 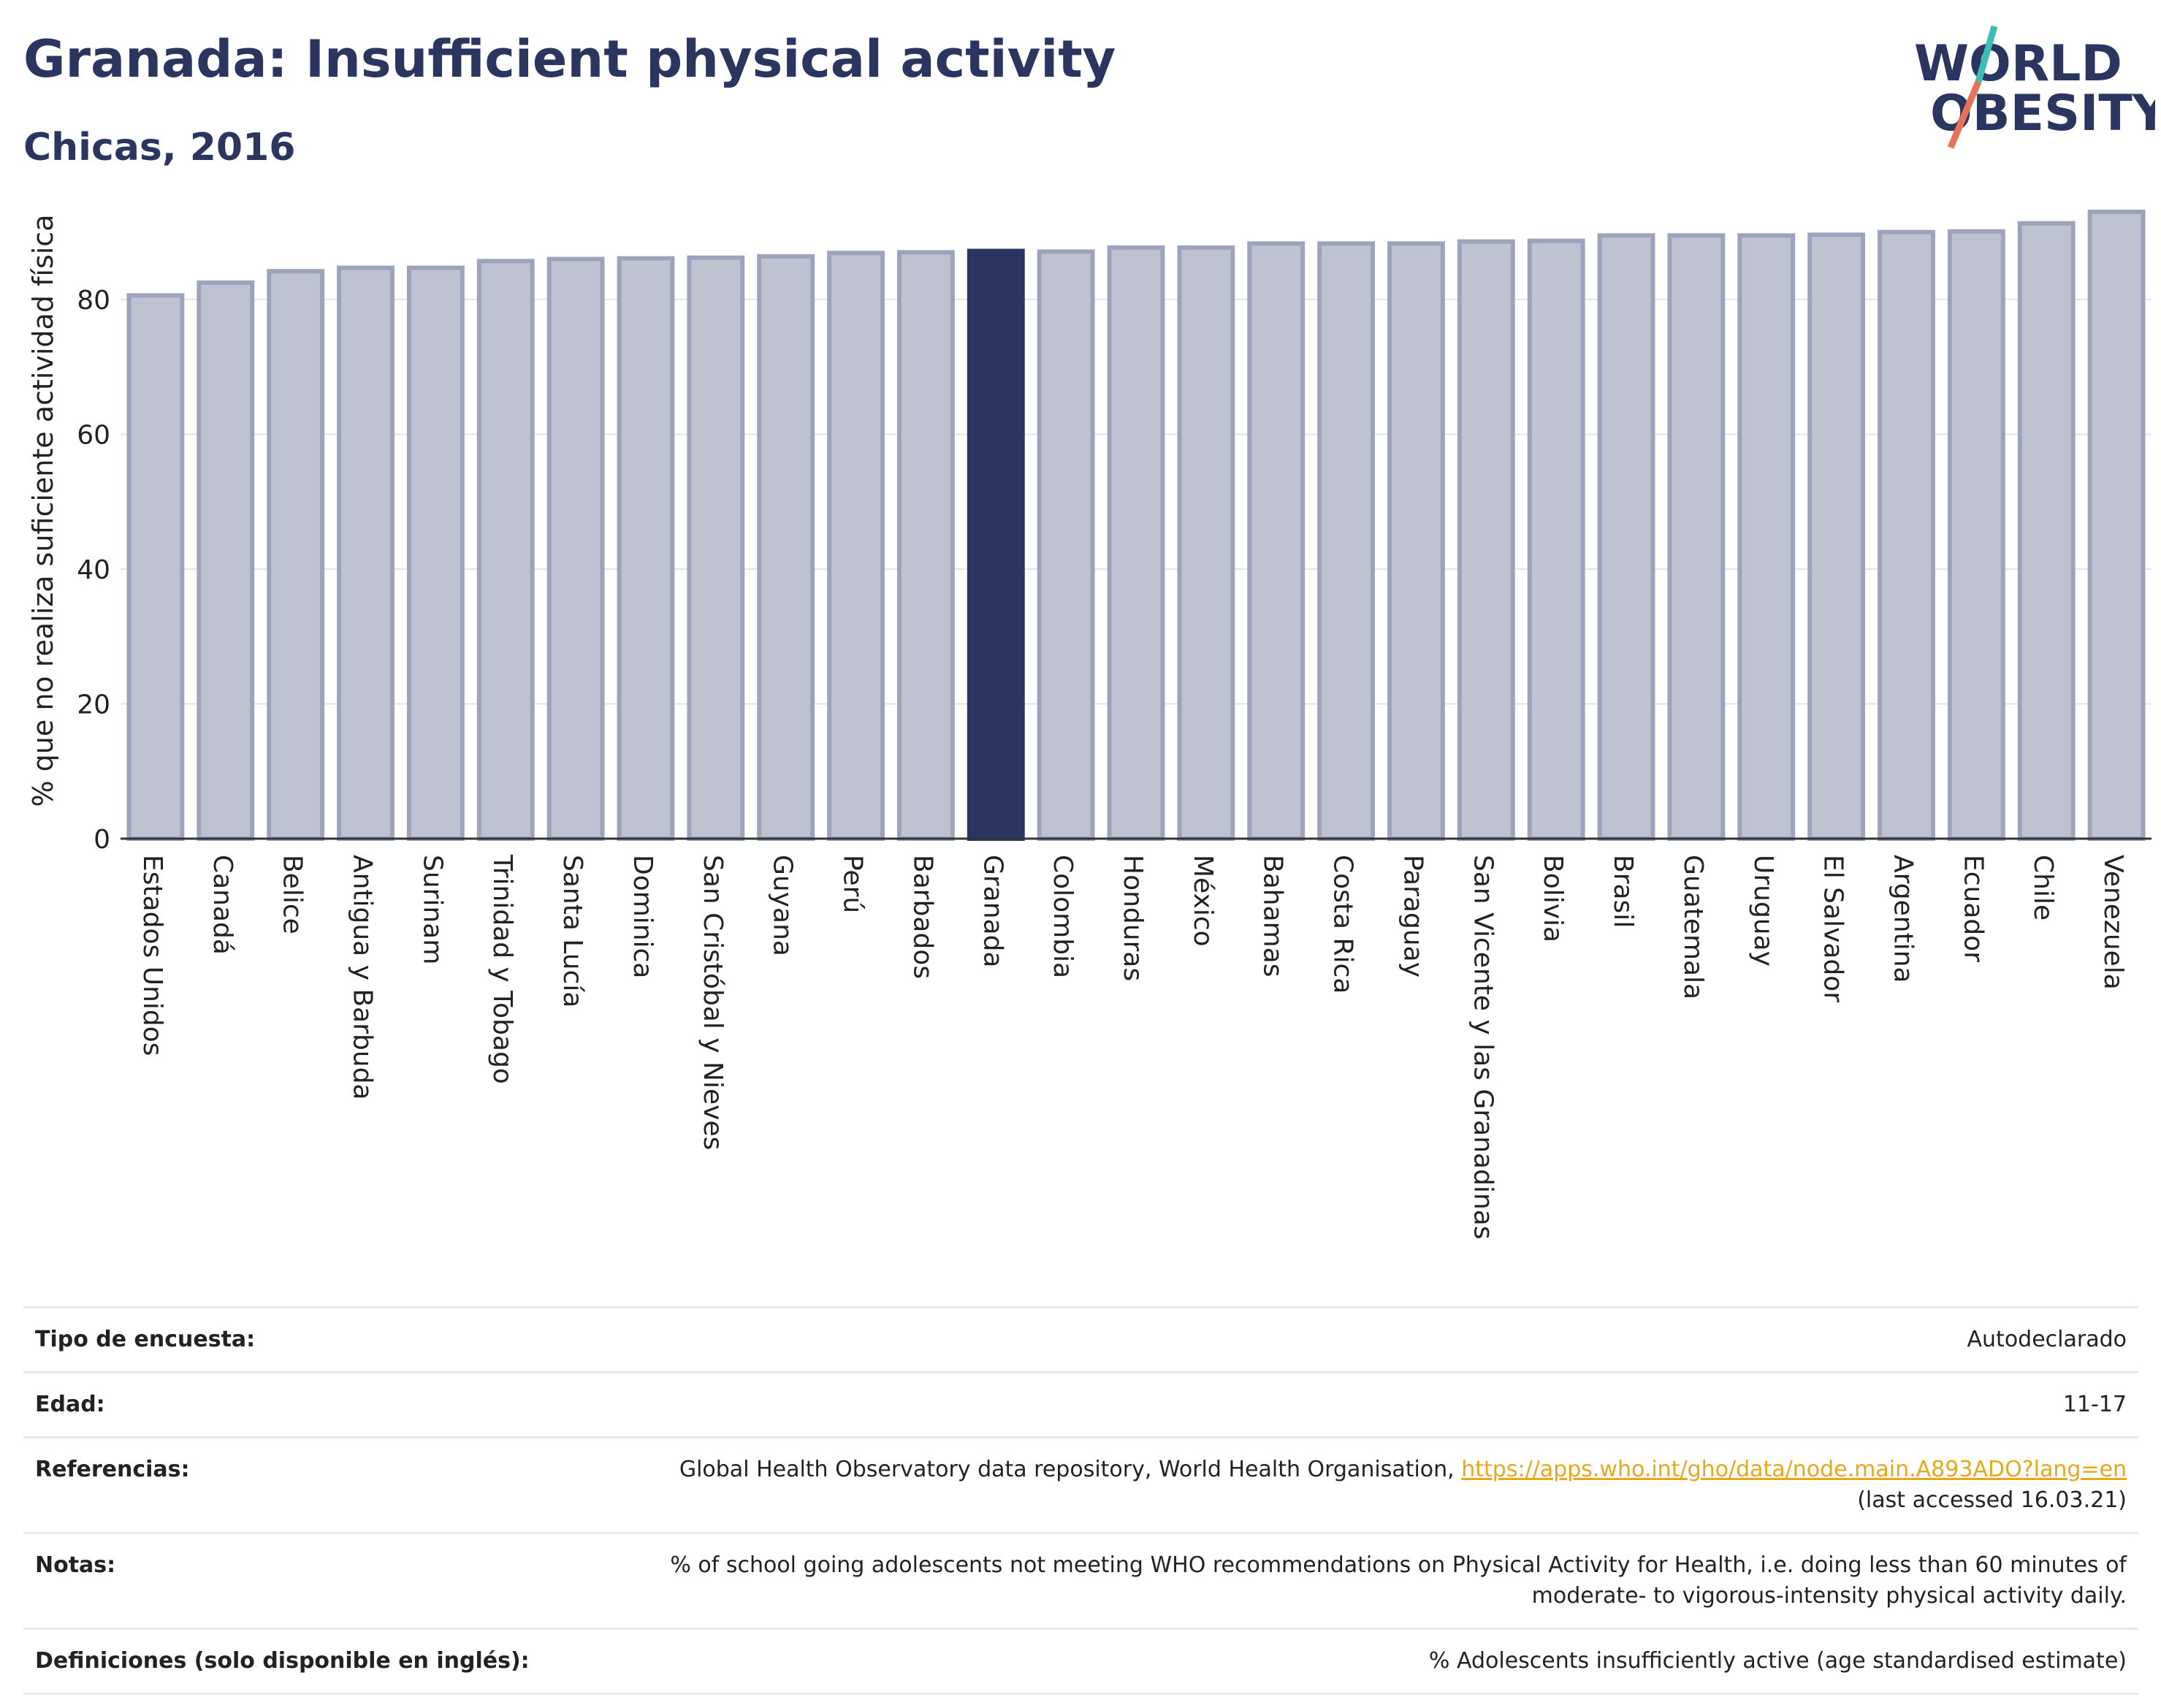 I want to click on info-value: 11-17, so click(x=1354, y=1404).